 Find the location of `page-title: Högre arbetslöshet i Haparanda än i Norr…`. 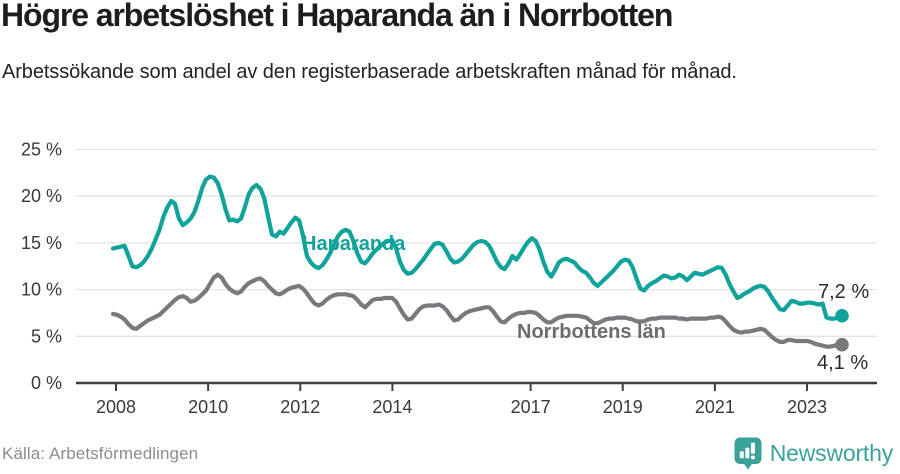

page-title: Högre arbetslöshet i Haparanda än i Norr… is located at coordinates (337, 16).